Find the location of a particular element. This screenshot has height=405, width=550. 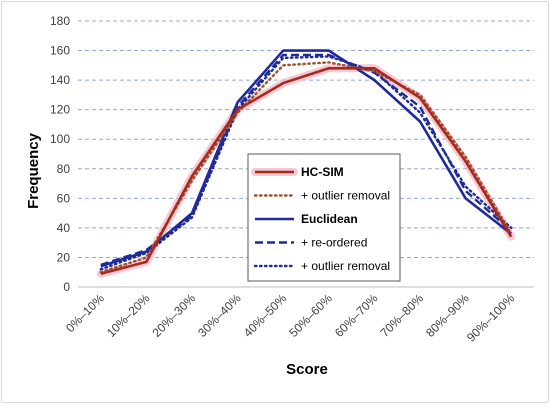

y-tick-label: 140 is located at coordinates (60, 80).